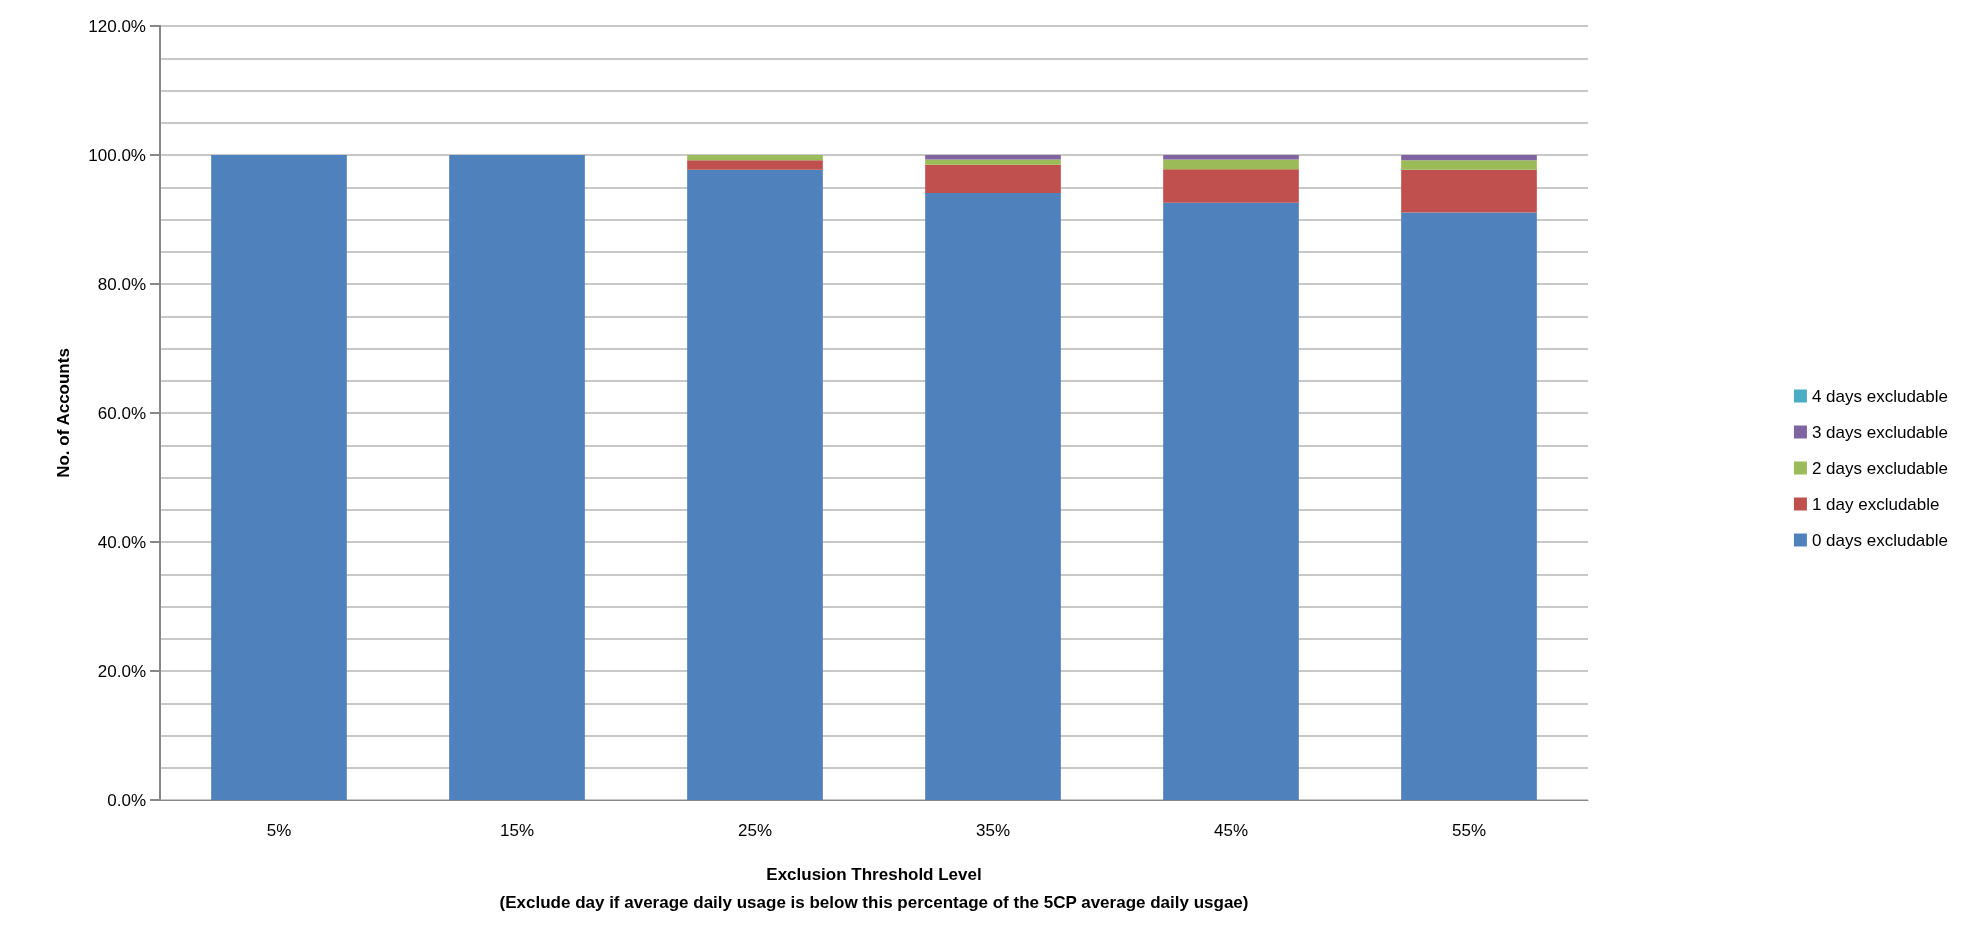  What do you see at coordinates (874, 888) in the screenshot?
I see `x-axis-title: Exclusion Threshold Level (Exclude day if average daily usage is below this percentage of the 5CP average daily usgae)` at bounding box center [874, 888].